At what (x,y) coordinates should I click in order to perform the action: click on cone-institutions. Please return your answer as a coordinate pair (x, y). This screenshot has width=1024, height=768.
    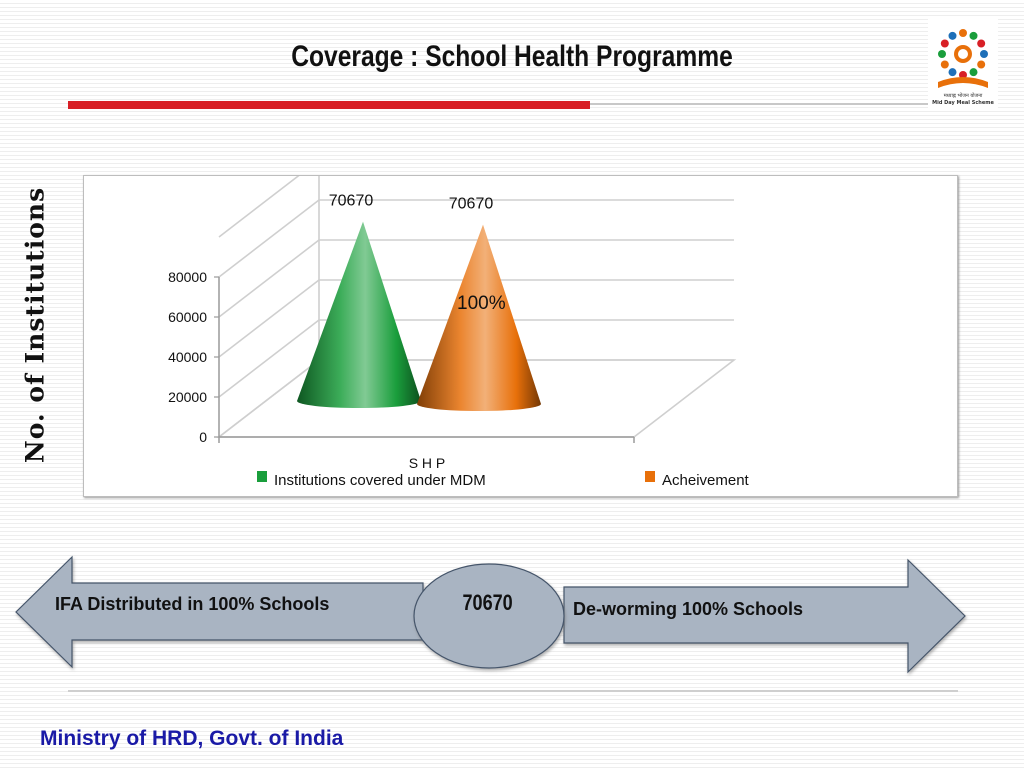
    Looking at the image, I should click on (359, 314).